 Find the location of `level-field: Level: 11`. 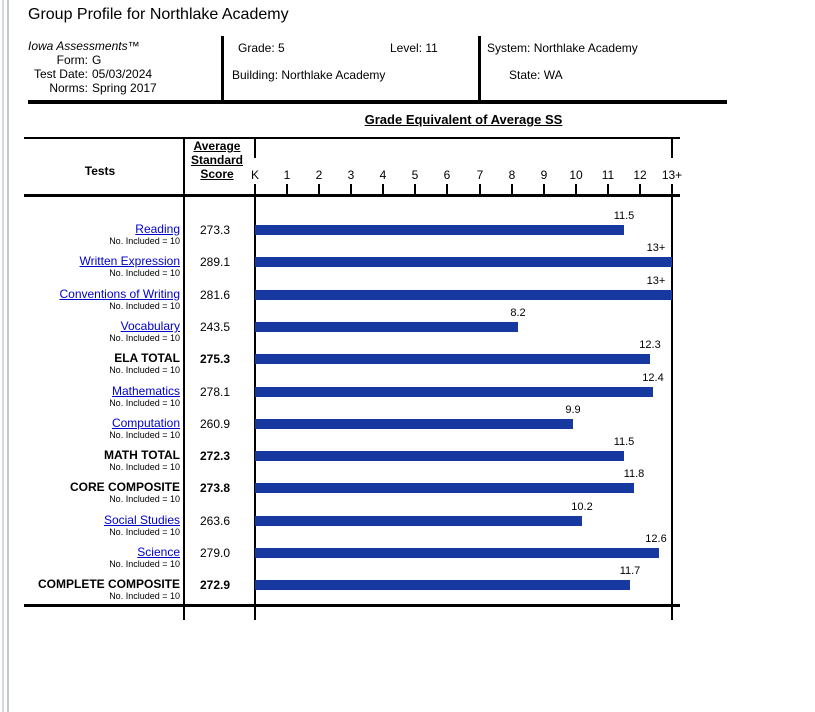

level-field: Level: 11 is located at coordinates (414, 48).